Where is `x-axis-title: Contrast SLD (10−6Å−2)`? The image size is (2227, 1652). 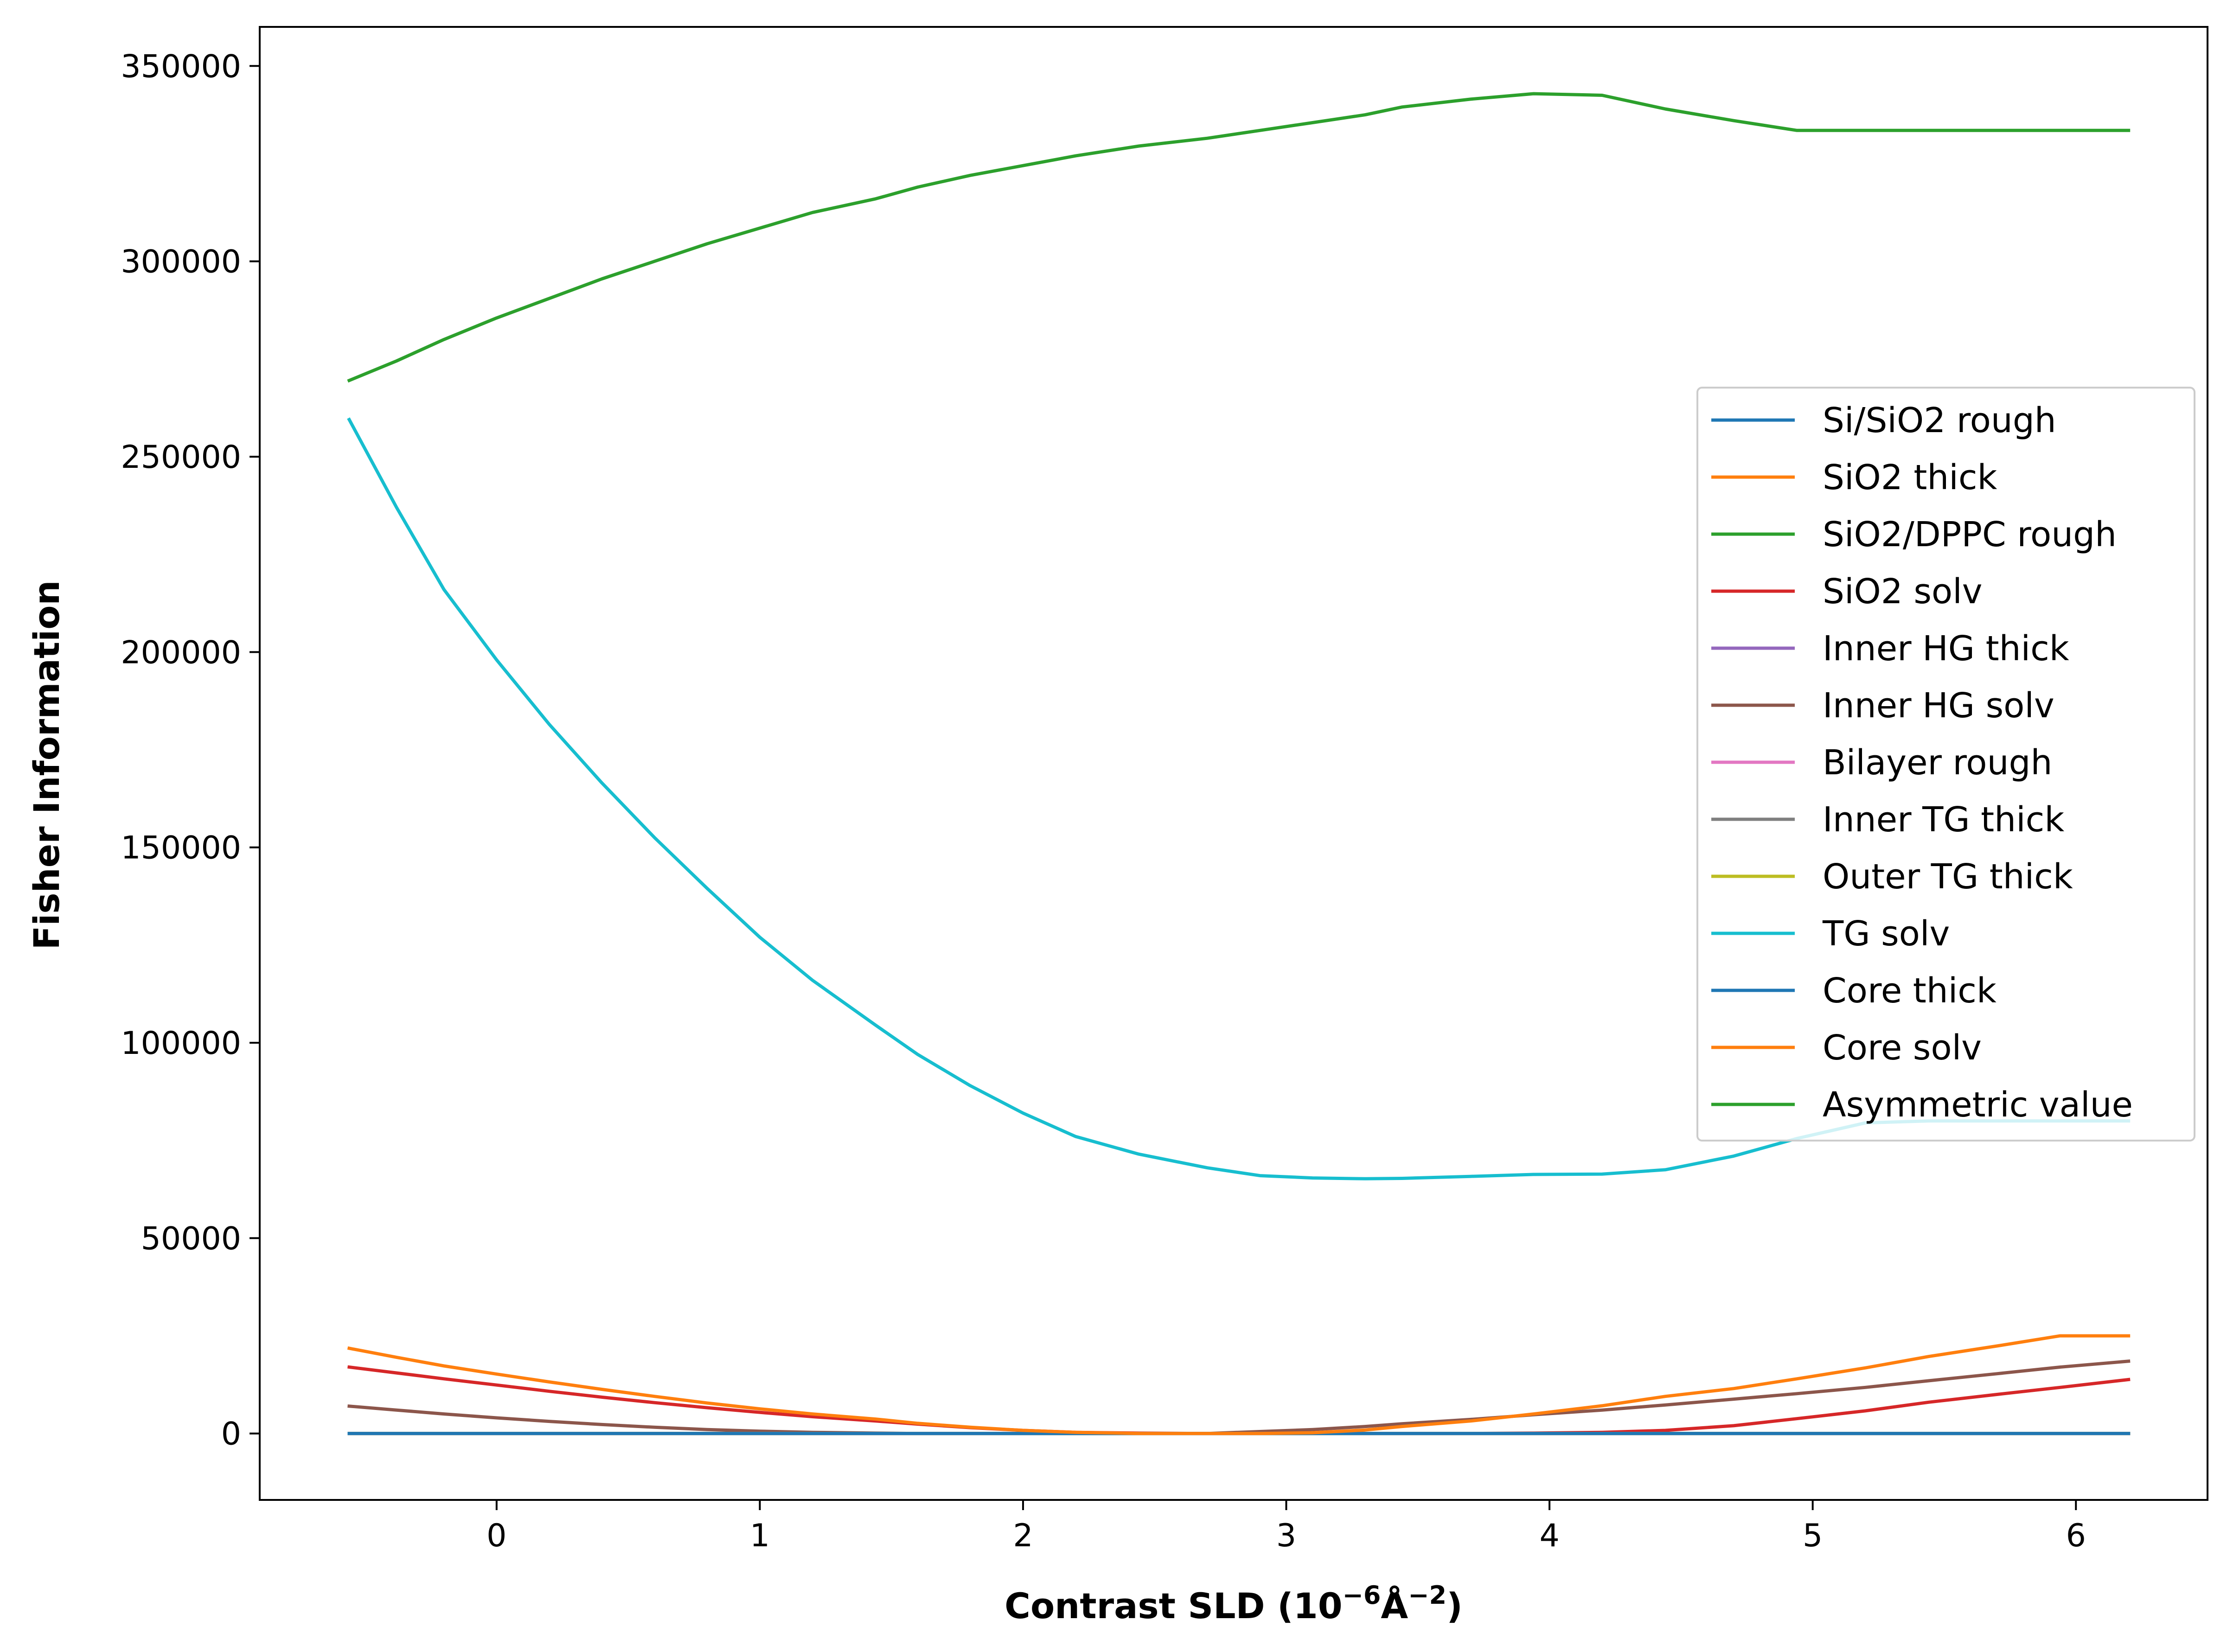 x-axis-title: Contrast SLD (10−6Å−2) is located at coordinates (1234, 1604).